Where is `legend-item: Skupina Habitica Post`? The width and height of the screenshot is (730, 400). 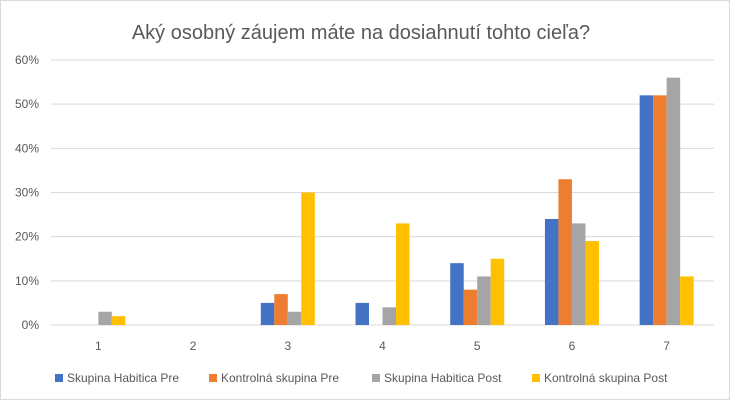 legend-item: Skupina Habitica Post is located at coordinates (437, 378).